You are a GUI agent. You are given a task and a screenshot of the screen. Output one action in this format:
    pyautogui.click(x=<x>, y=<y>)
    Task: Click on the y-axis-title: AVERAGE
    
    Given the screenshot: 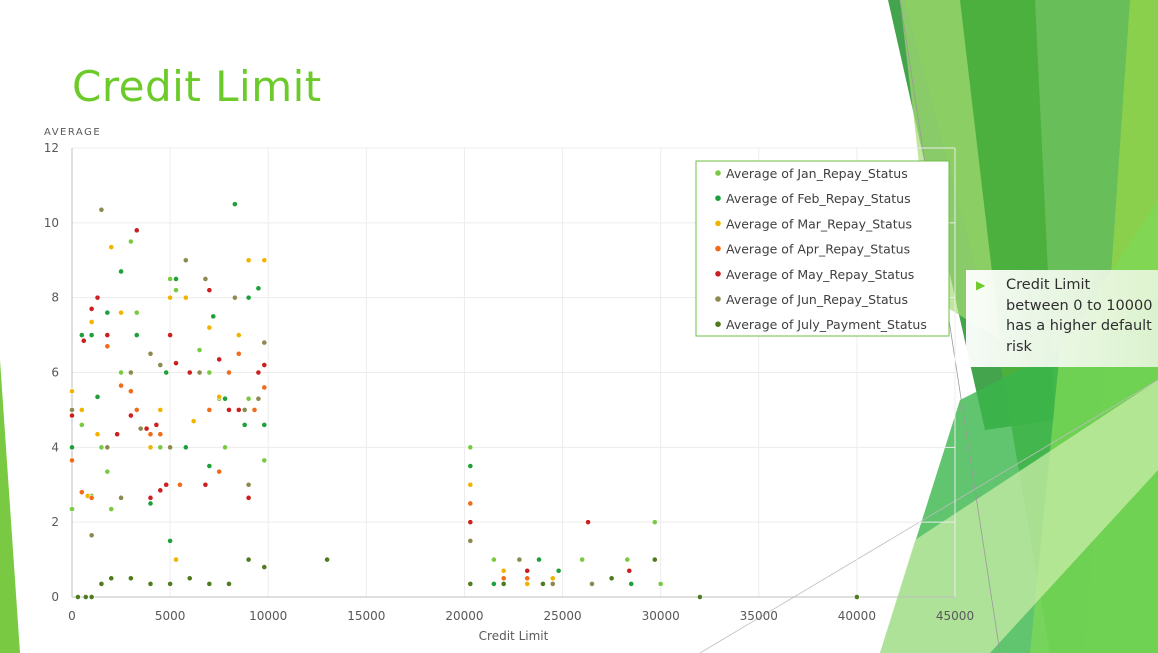 What is the action you would take?
    pyautogui.click(x=72, y=132)
    